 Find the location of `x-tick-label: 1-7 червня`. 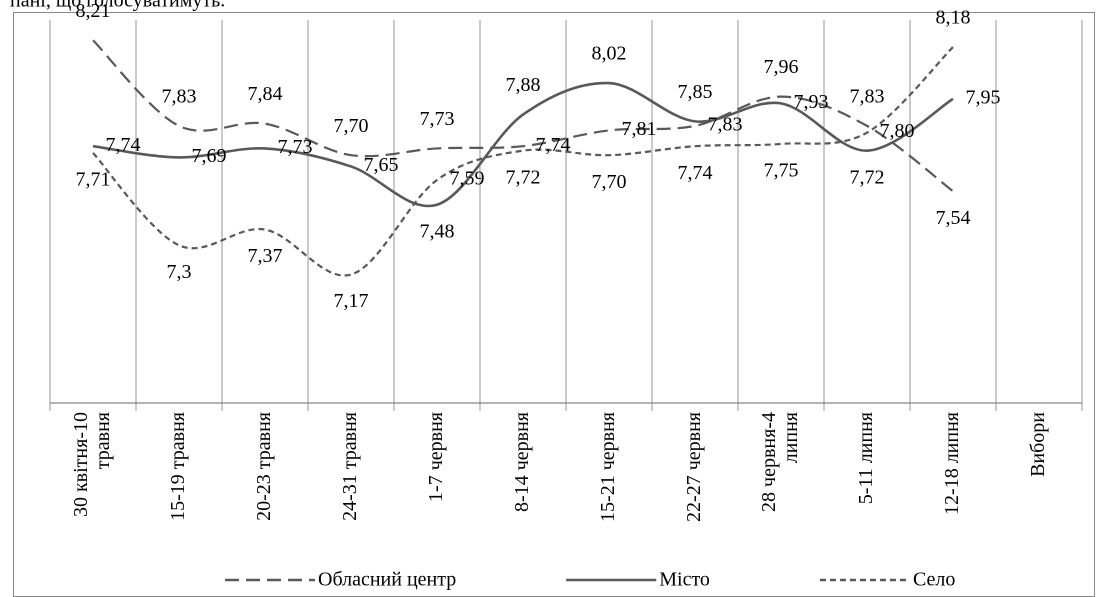

x-tick-label: 1-7 червня is located at coordinates (436, 457).